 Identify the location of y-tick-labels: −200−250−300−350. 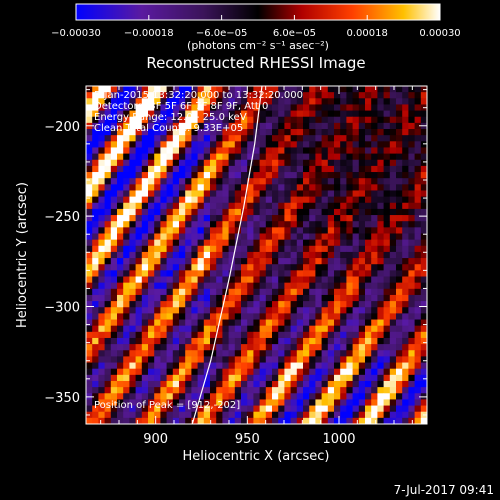
(62, 263).